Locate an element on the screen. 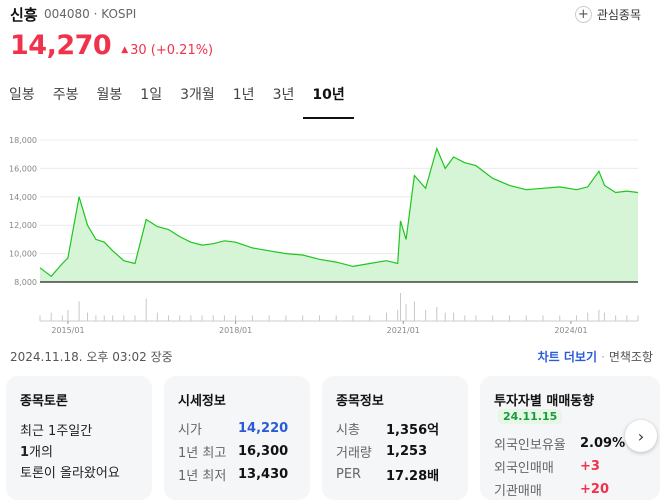  disclaimer-link: 면책조항 is located at coordinates (630, 357).